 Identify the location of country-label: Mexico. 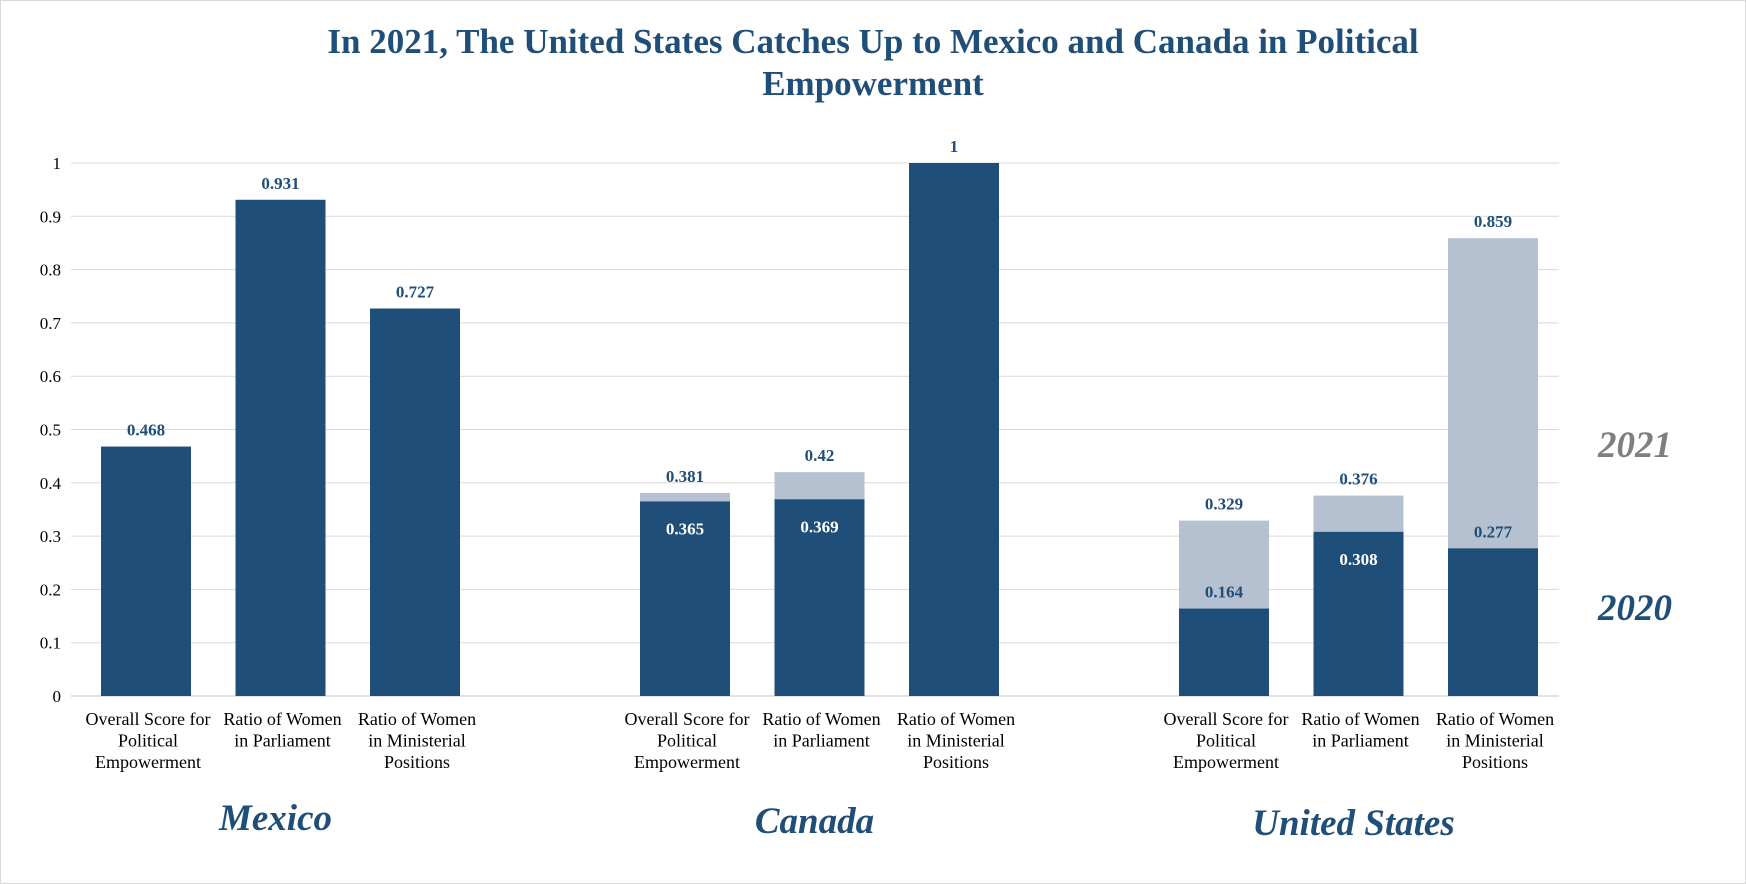
(275, 818).